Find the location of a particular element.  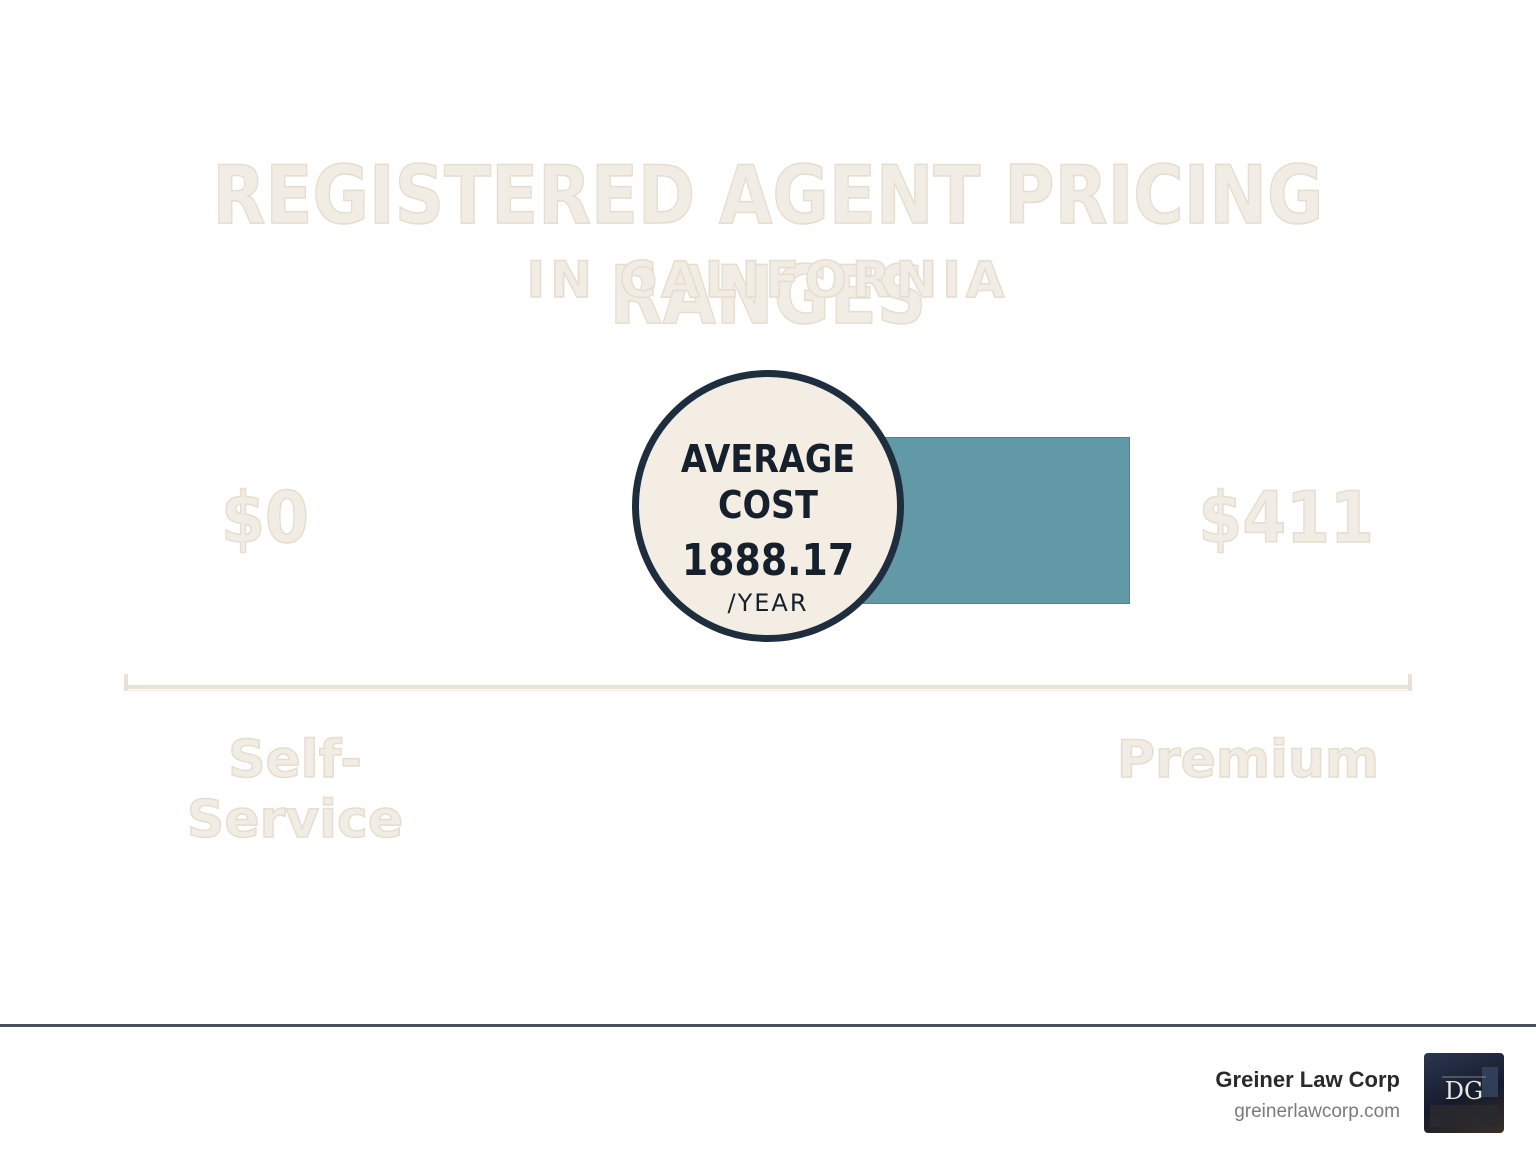

tier-label-premium: Premium is located at coordinates (1248, 760).